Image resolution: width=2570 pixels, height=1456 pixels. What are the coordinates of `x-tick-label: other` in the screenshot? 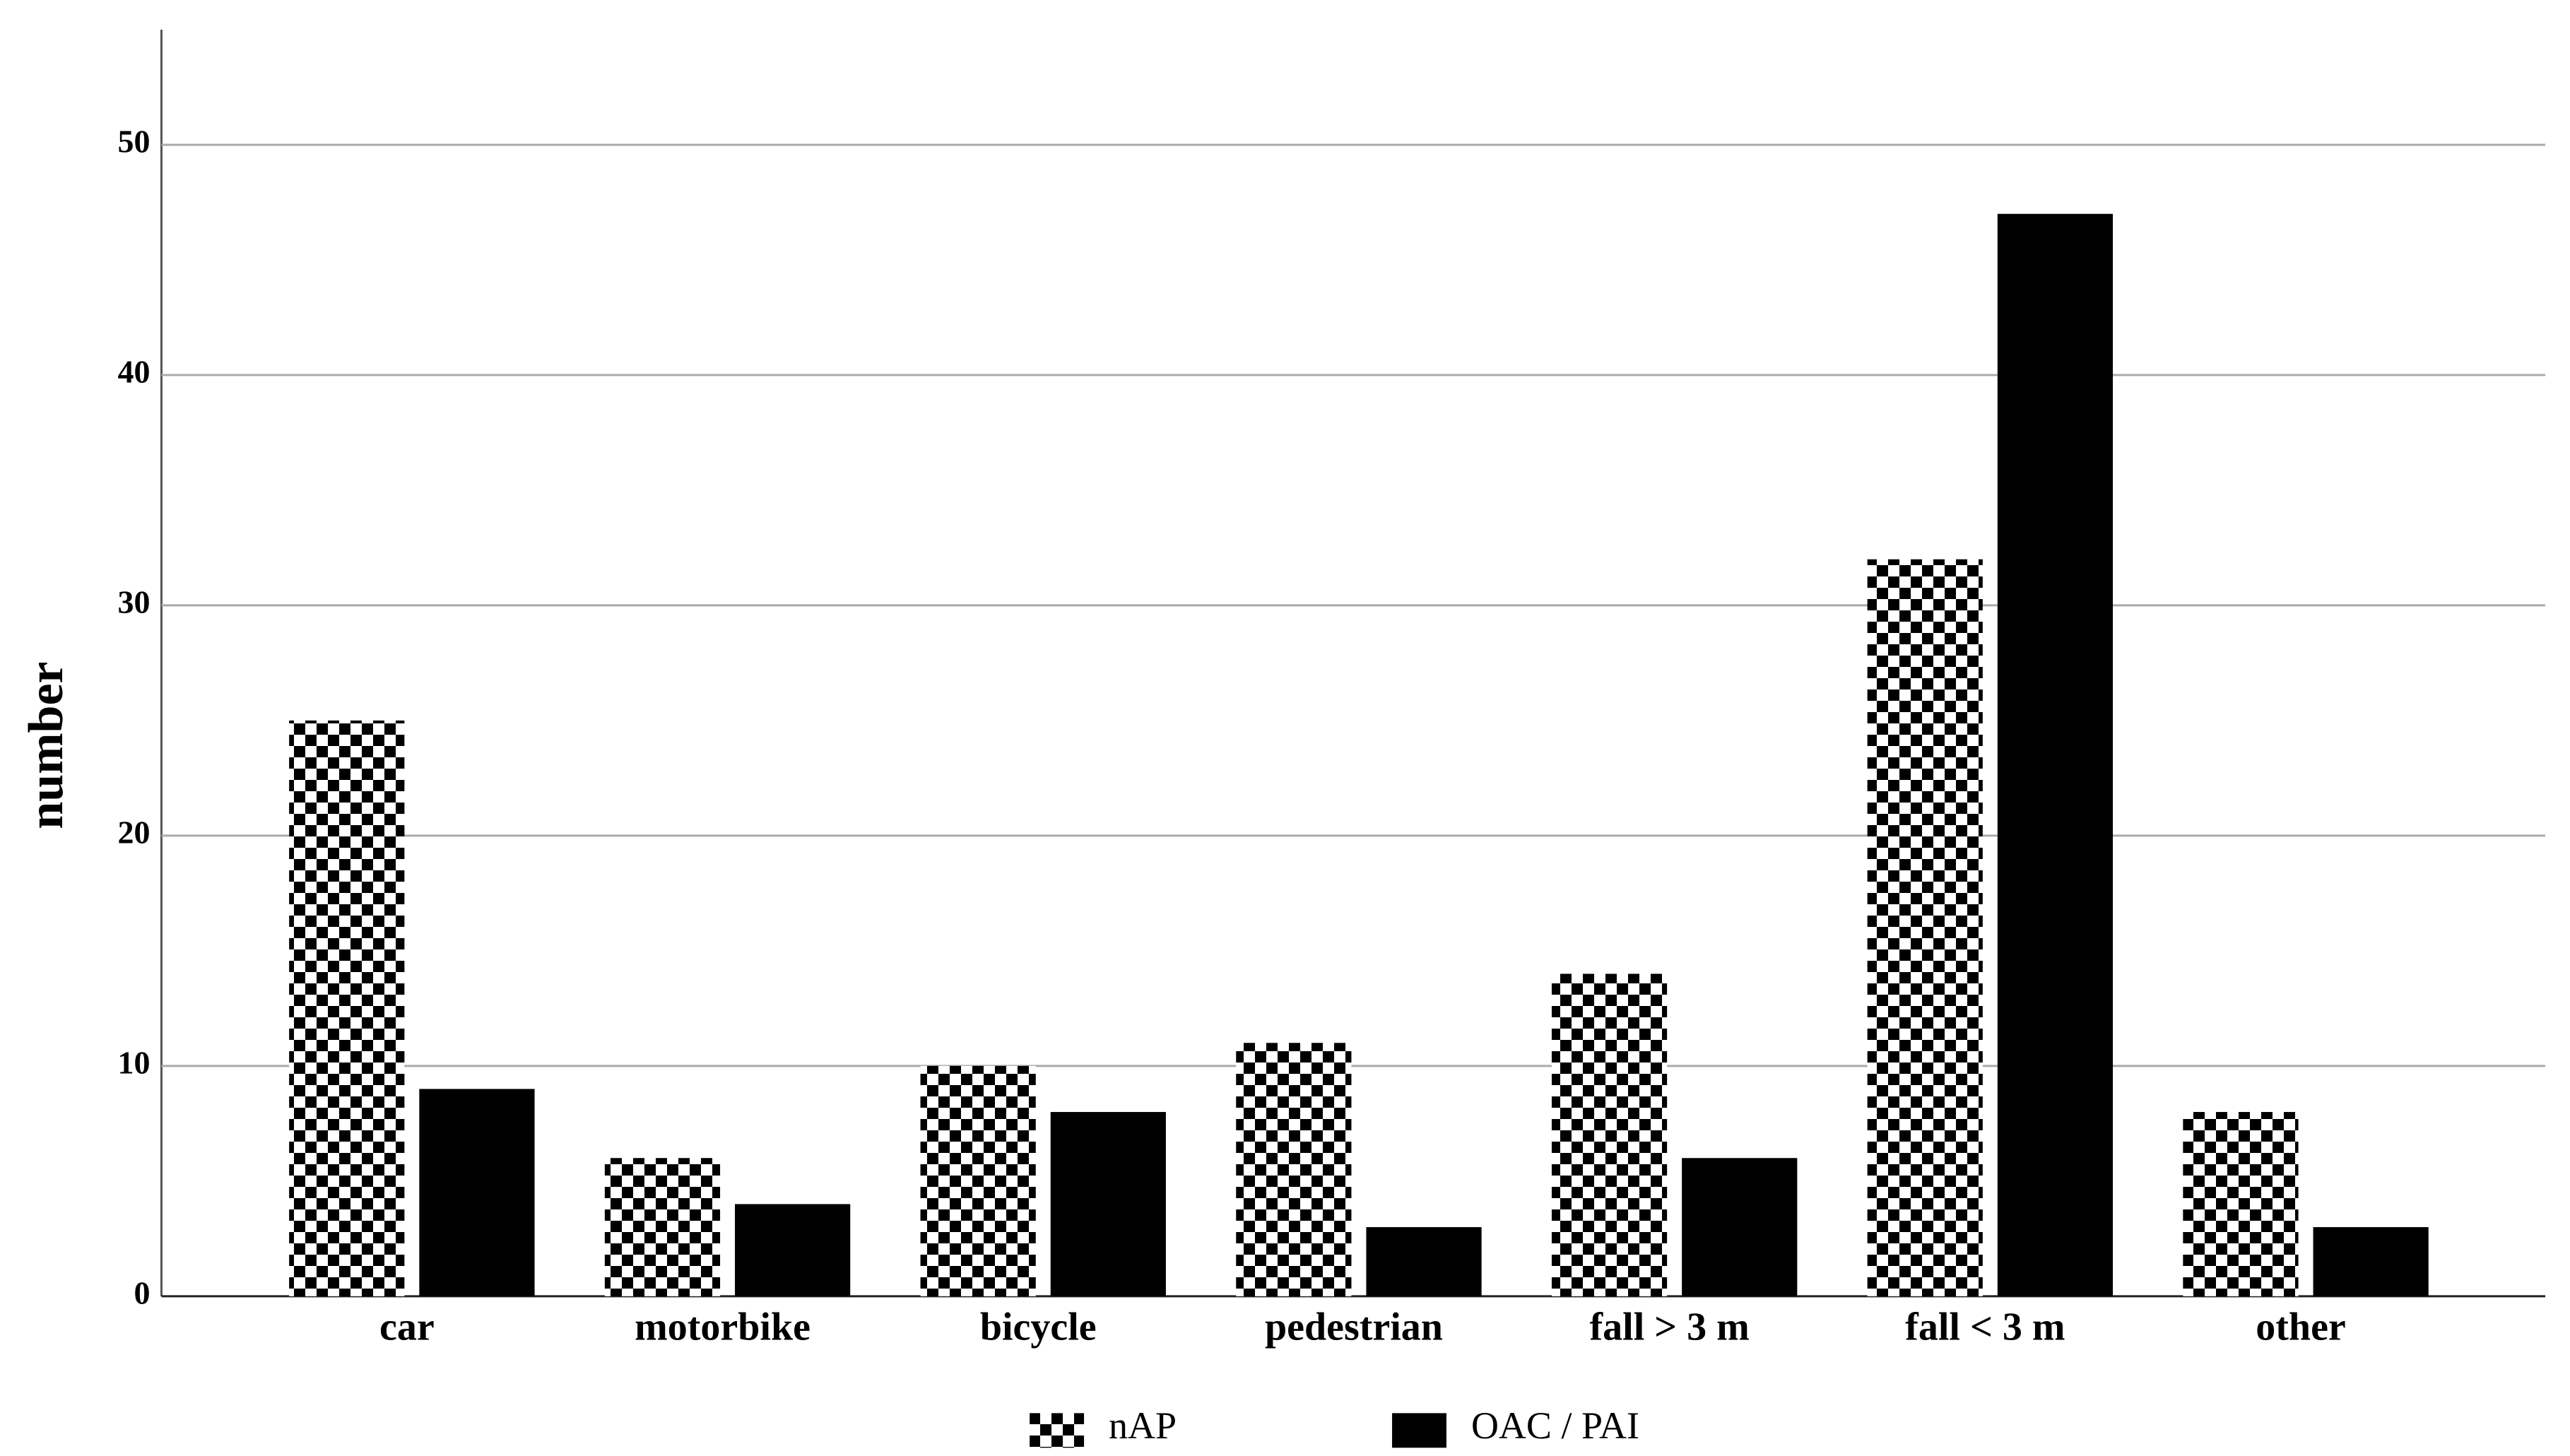 It's located at (2301, 1327).